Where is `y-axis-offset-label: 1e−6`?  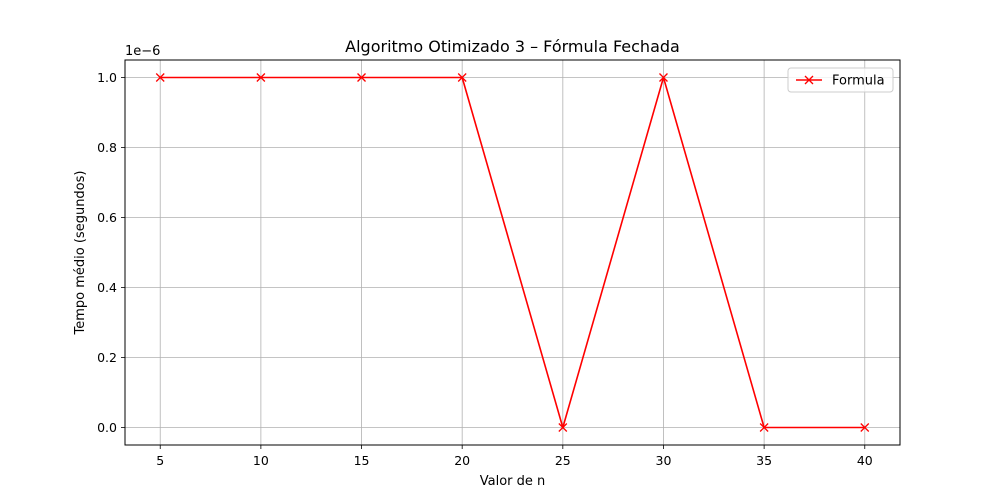 y-axis-offset-label: 1e−6 is located at coordinates (142, 51).